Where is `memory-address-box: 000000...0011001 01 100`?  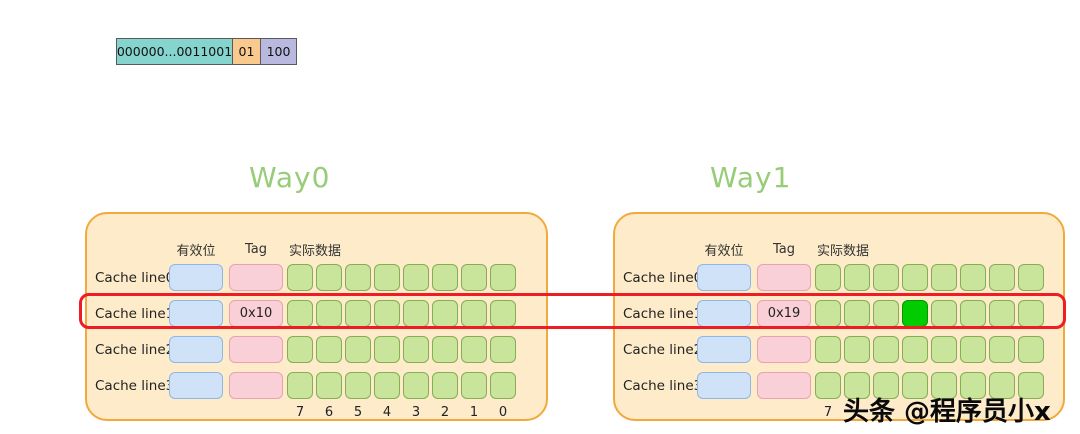
memory-address-box: 000000...0011001 01 100 is located at coordinates (206, 51).